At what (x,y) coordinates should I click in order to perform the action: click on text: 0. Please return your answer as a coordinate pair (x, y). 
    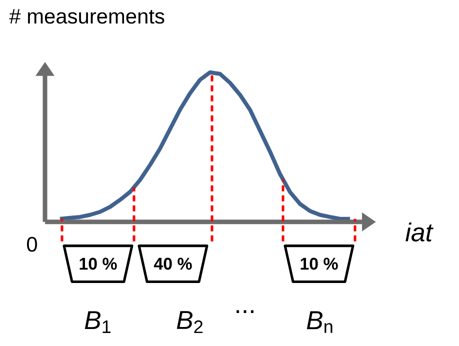
    Looking at the image, I should click on (32, 244).